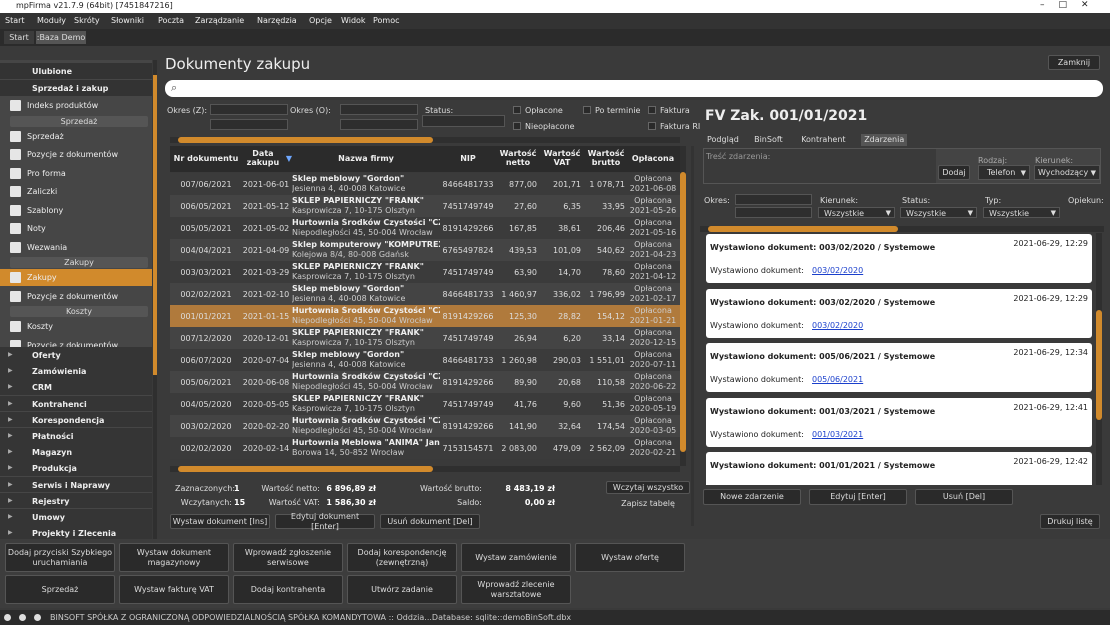 The height and width of the screenshot is (625, 1110). I want to click on event-link: 001/01/2021, so click(837, 484).